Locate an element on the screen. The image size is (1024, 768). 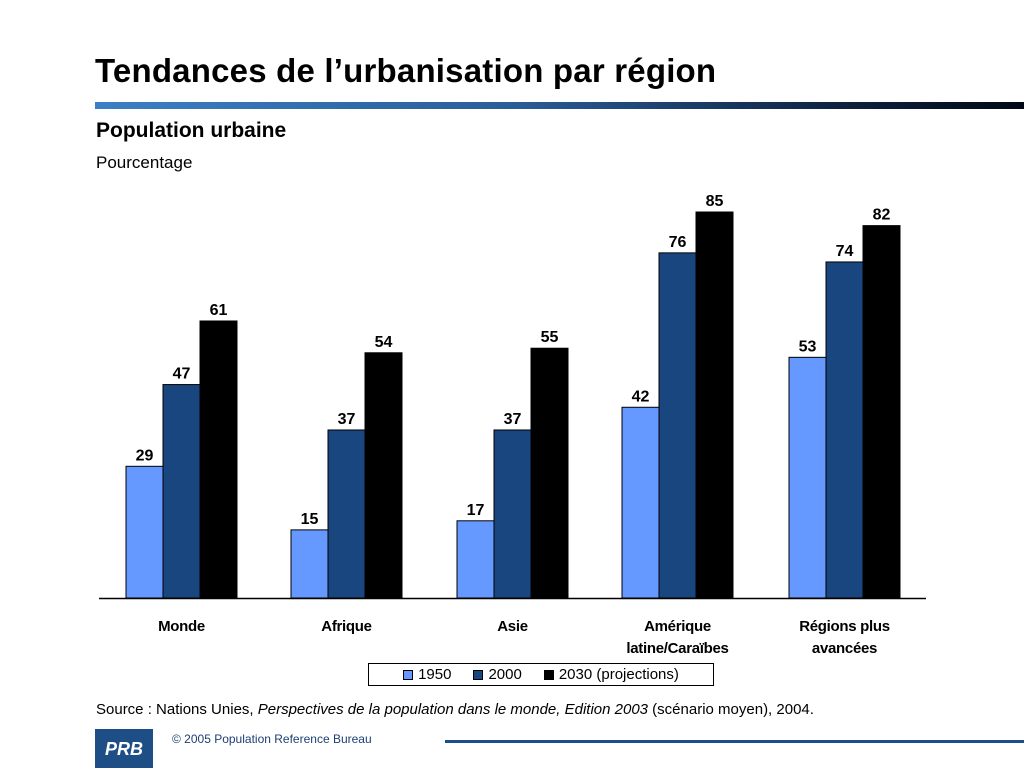
value-label-2000-0: 47 is located at coordinates (182, 374).